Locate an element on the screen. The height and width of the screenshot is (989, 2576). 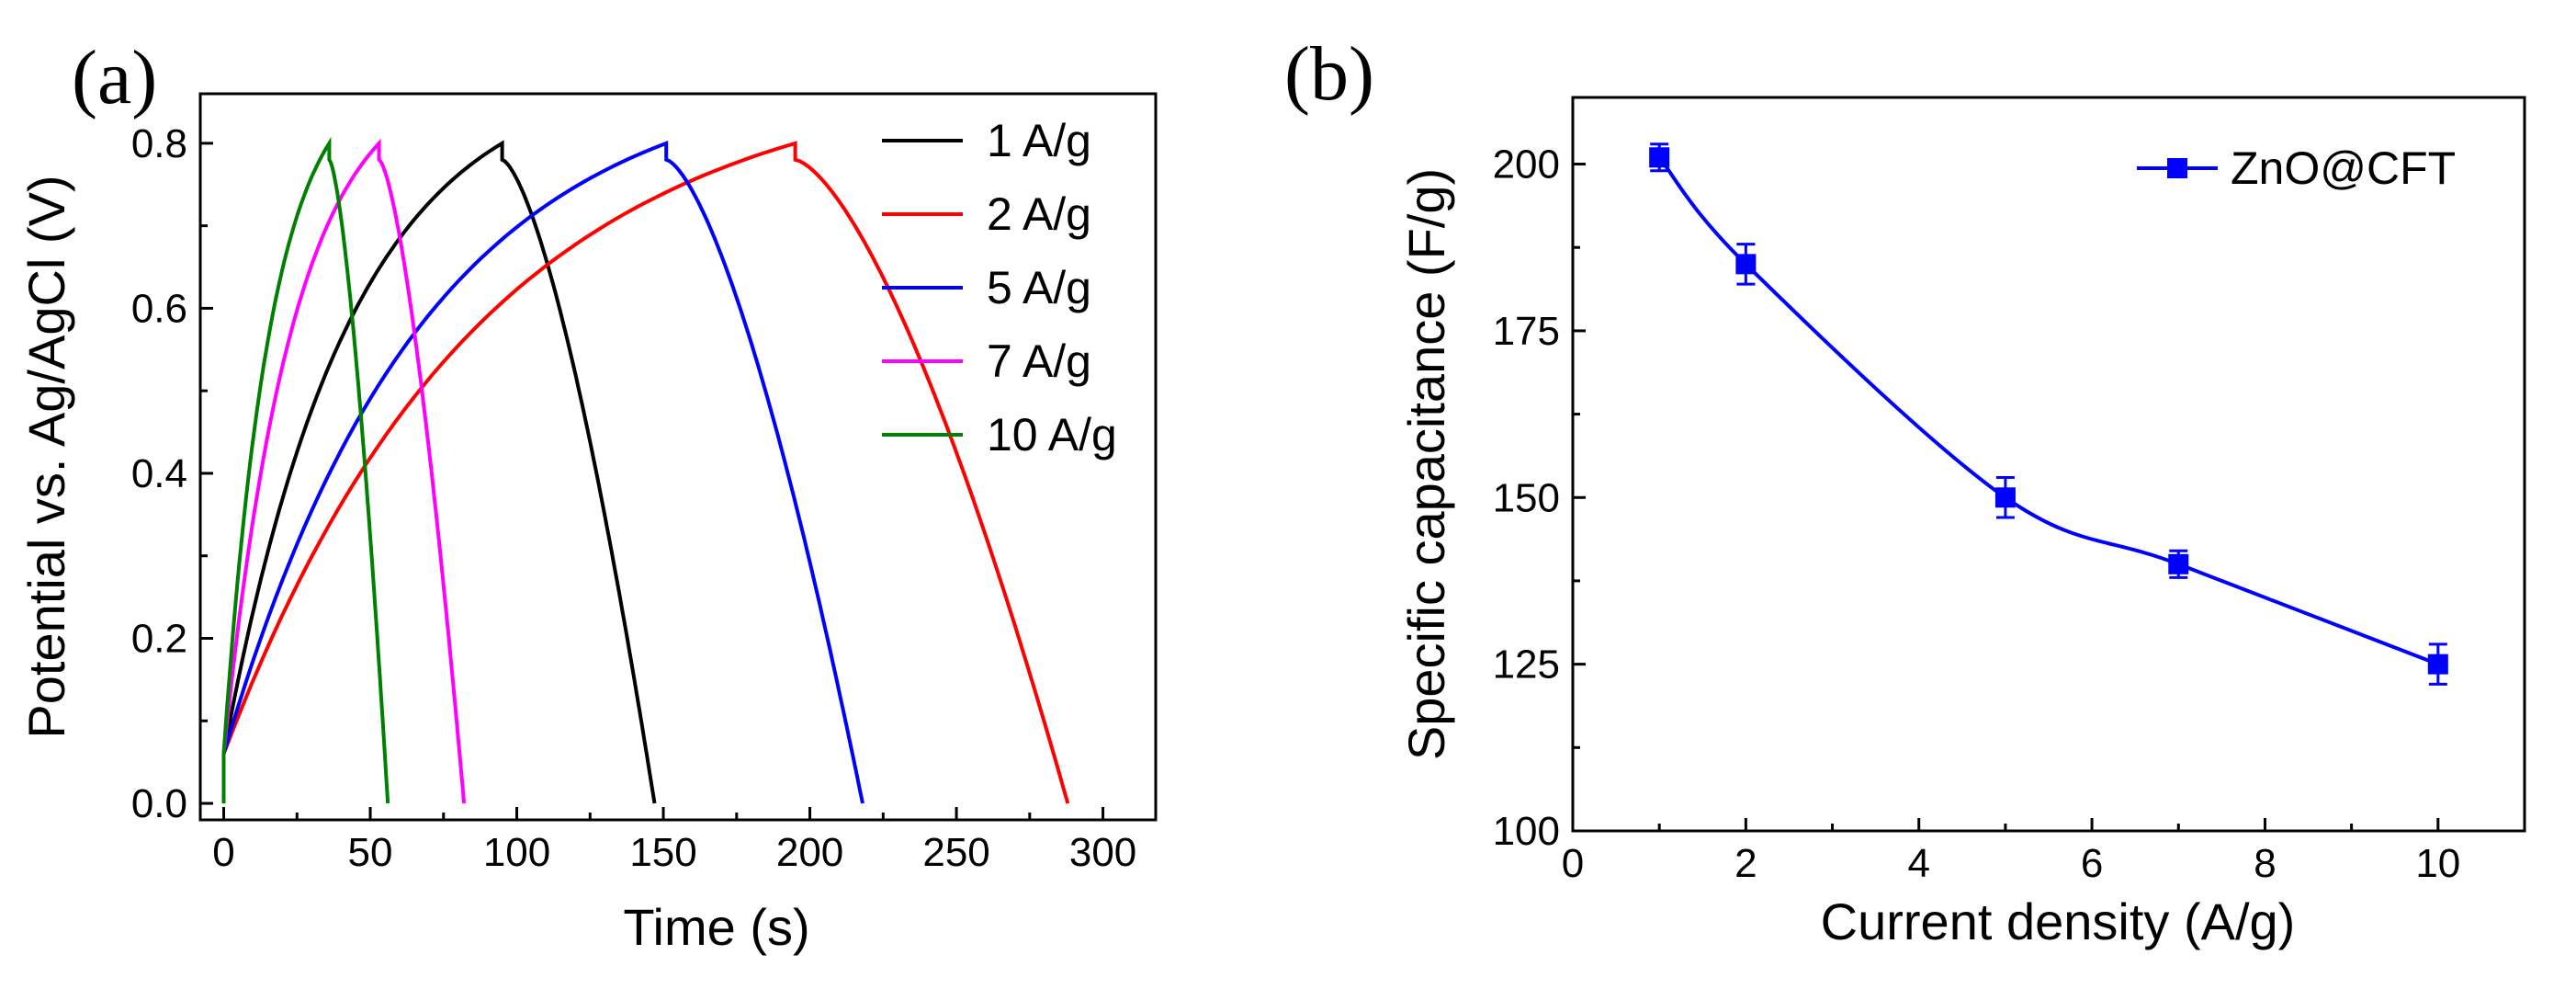
panel-a-y-tick-label: 0.8 is located at coordinates (159, 143).